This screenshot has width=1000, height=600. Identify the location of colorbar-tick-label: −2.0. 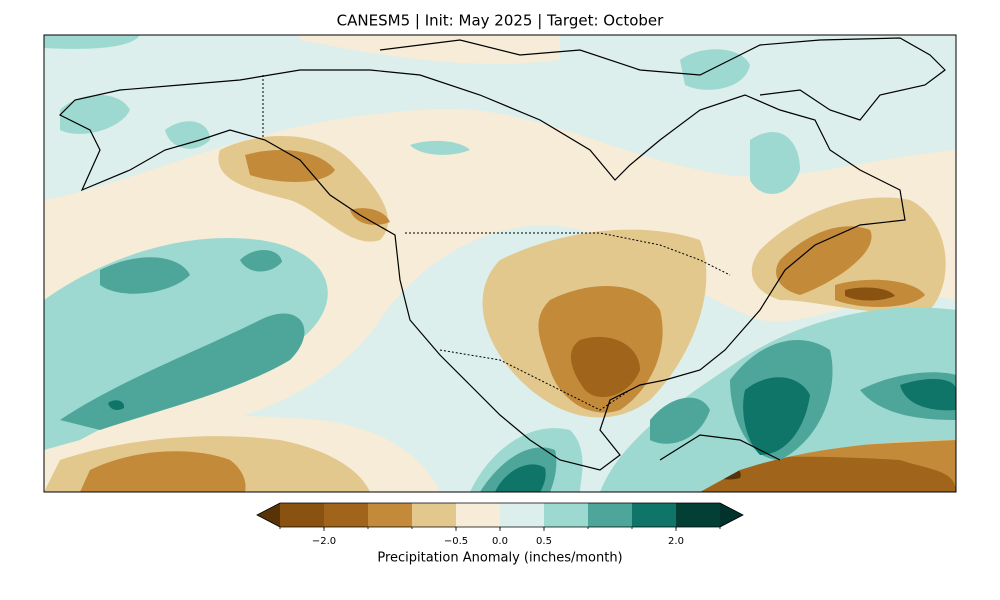
(324, 541).